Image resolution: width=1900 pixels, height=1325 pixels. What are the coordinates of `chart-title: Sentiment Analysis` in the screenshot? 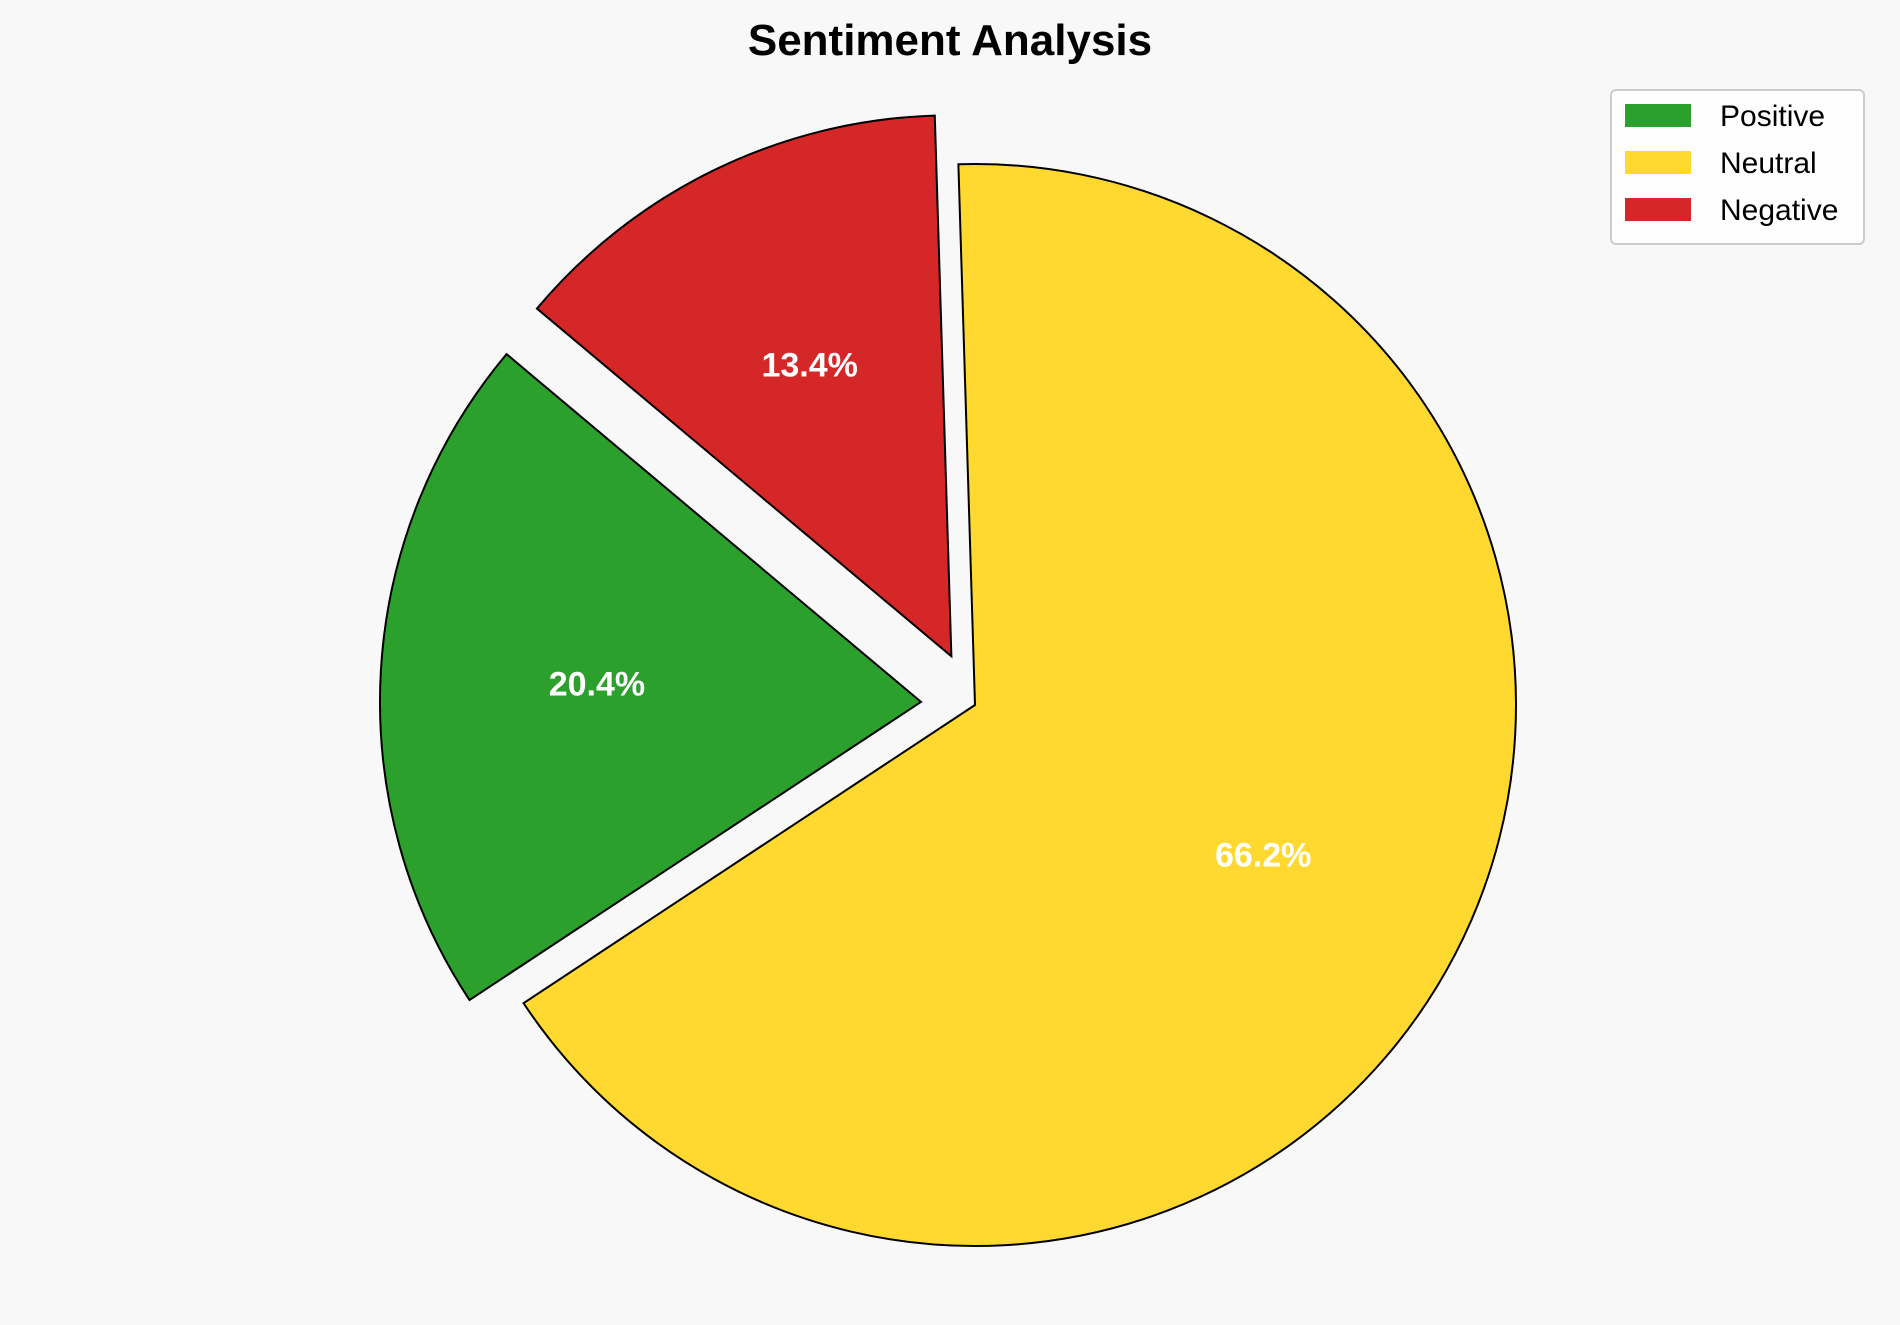 It's located at (950, 40).